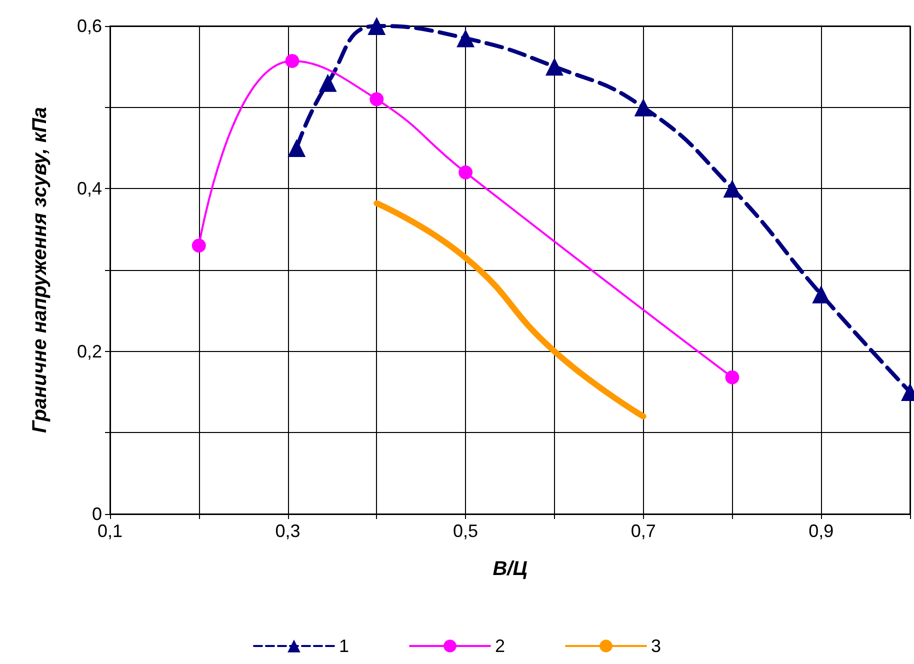 The image size is (914, 664). What do you see at coordinates (287, 531) in the screenshot?
I see `x-tick-label: 0,3` at bounding box center [287, 531].